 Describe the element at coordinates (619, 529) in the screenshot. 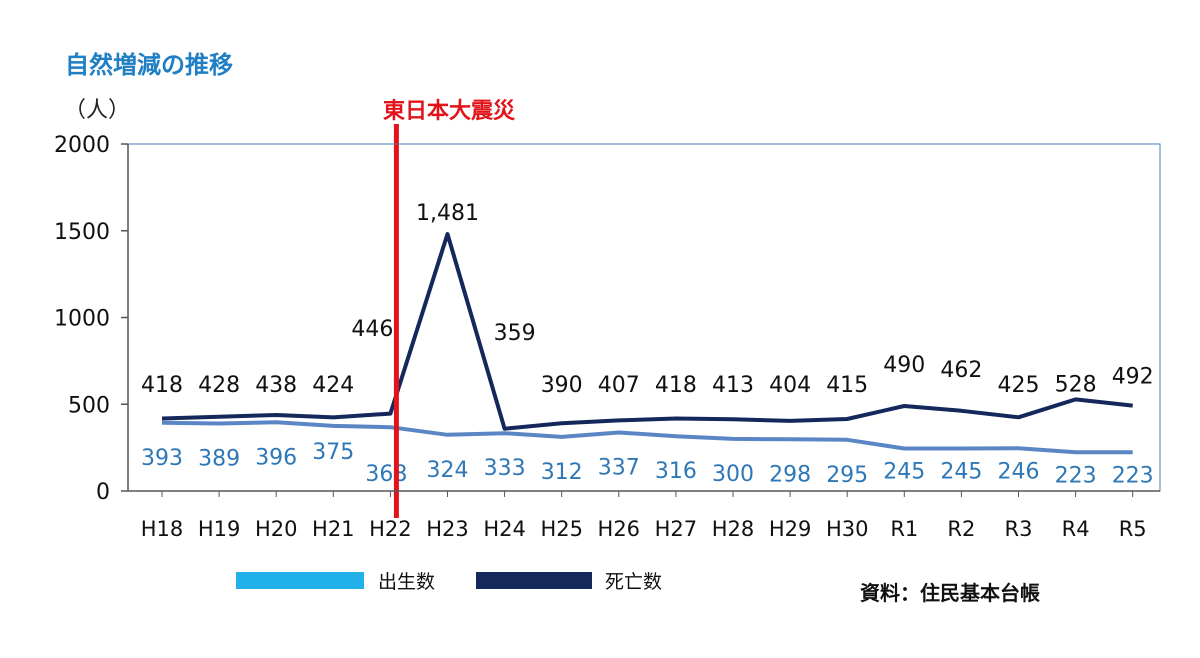

I see `x-tick-label: H26` at that location.